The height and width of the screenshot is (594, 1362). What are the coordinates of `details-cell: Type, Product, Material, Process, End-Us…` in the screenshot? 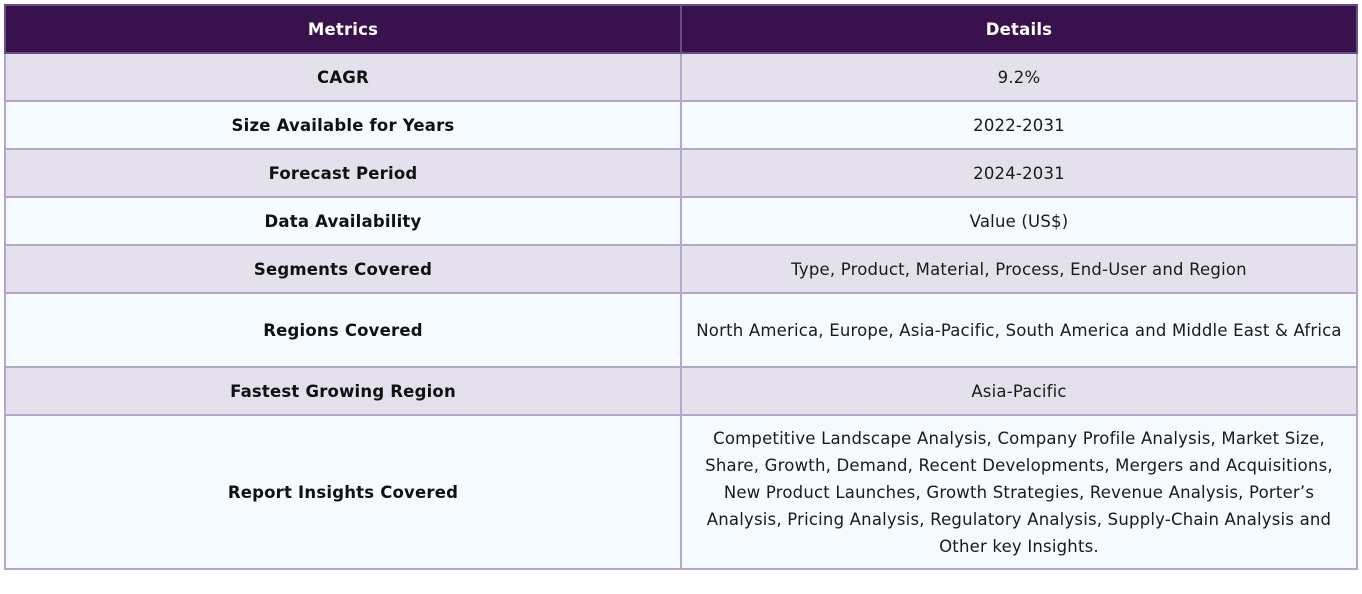 It's located at (1019, 269).